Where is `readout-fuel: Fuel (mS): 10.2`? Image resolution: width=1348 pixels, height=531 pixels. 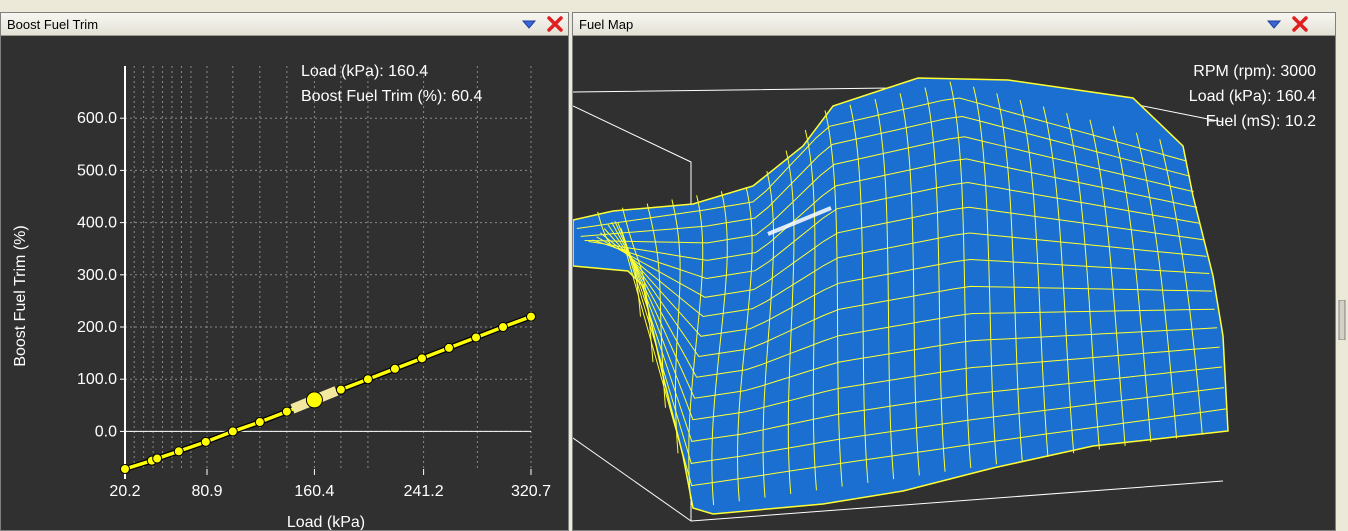 readout-fuel: Fuel (mS): 10.2 is located at coordinates (1261, 121).